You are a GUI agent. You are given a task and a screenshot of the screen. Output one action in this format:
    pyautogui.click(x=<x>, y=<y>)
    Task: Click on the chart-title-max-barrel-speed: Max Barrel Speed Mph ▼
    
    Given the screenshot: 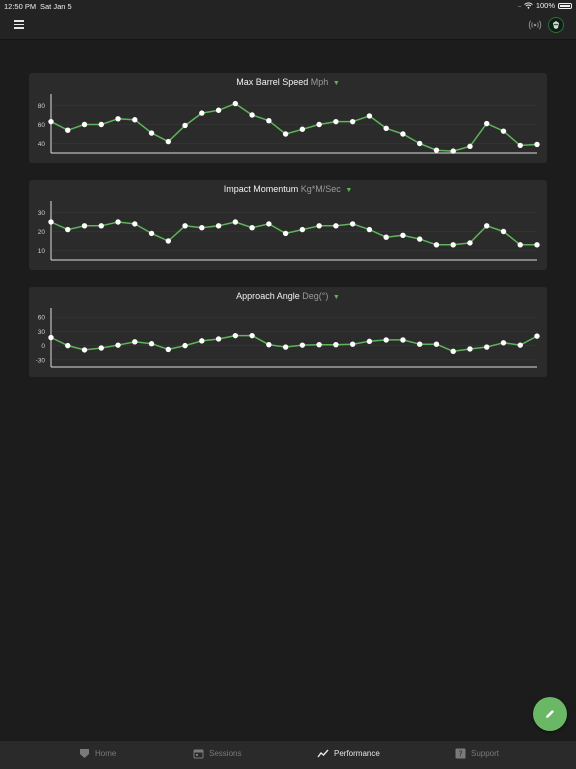 What is the action you would take?
    pyautogui.click(x=288, y=82)
    